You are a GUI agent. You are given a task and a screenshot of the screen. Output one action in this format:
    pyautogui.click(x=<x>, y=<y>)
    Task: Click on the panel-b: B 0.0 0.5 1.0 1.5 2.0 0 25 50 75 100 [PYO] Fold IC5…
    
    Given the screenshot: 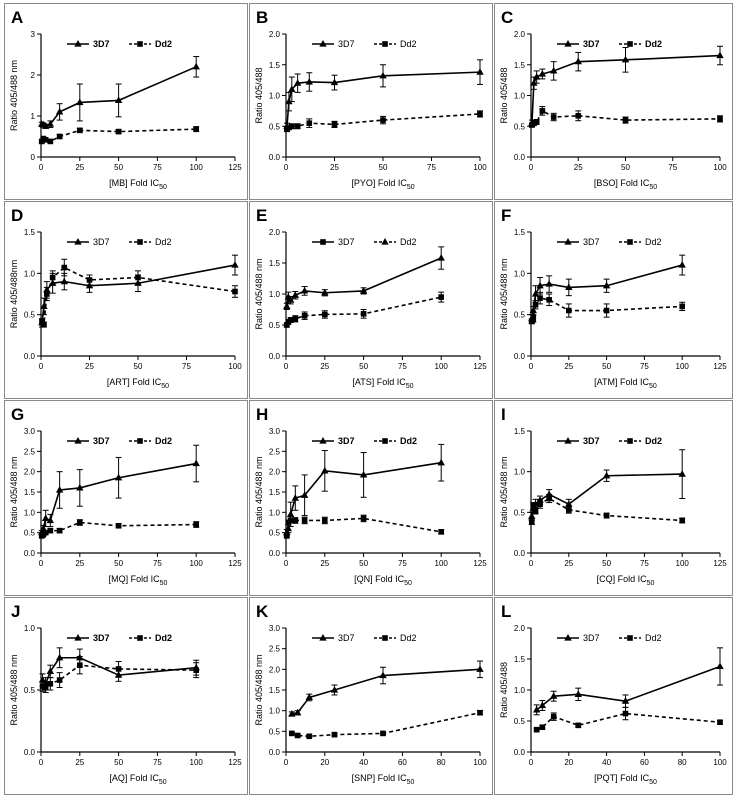 What is the action you would take?
    pyautogui.click(x=371, y=101)
    